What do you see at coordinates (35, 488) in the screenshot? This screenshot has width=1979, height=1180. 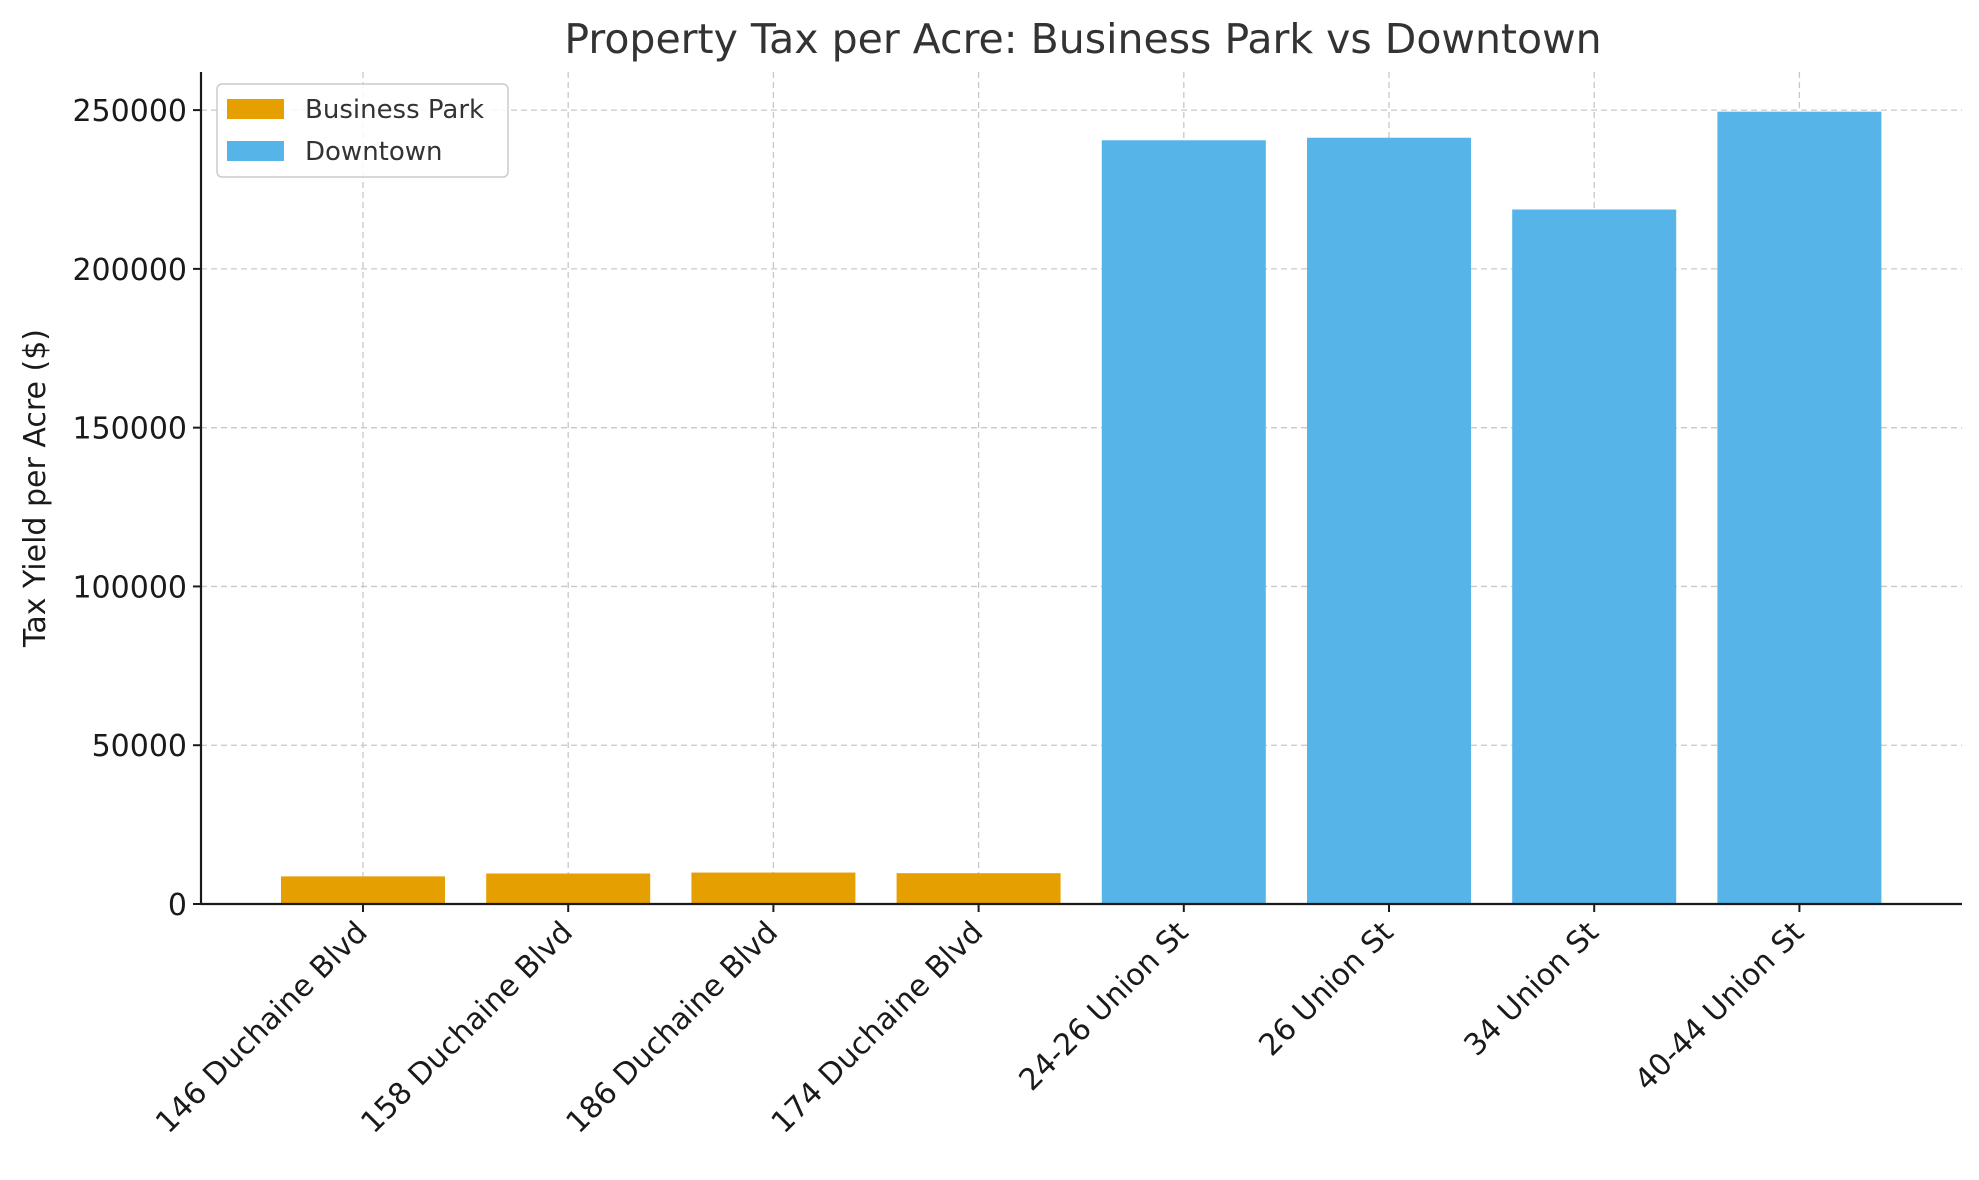 I see `y-axis-label: Tax Yield per Acre ($)` at bounding box center [35, 488].